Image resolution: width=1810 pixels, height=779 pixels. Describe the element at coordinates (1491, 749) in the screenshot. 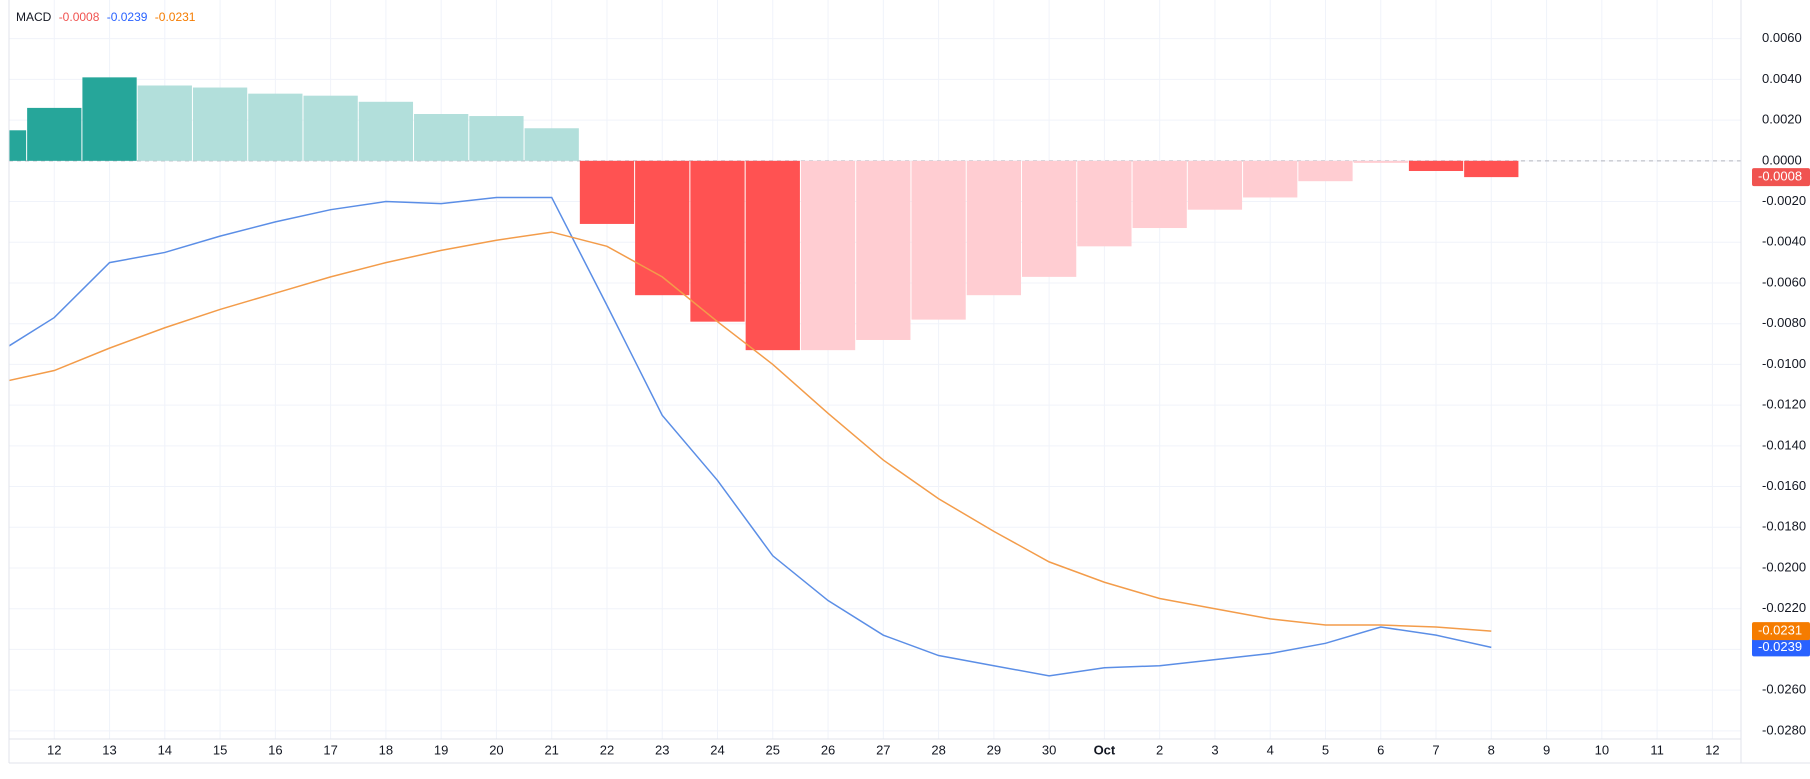

I see `x-tick-label: 8` at that location.